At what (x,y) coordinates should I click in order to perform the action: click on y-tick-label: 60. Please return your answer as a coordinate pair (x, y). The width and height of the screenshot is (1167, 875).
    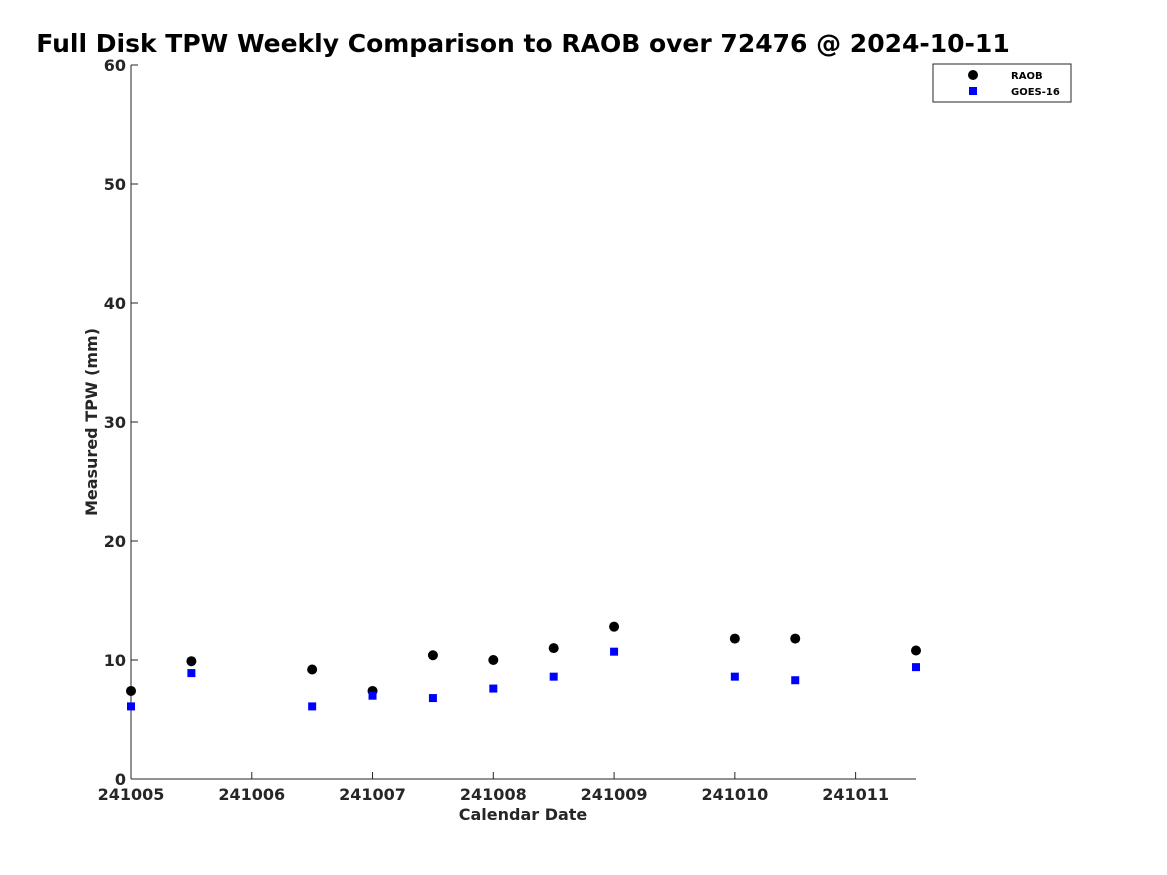
    Looking at the image, I should click on (115, 65).